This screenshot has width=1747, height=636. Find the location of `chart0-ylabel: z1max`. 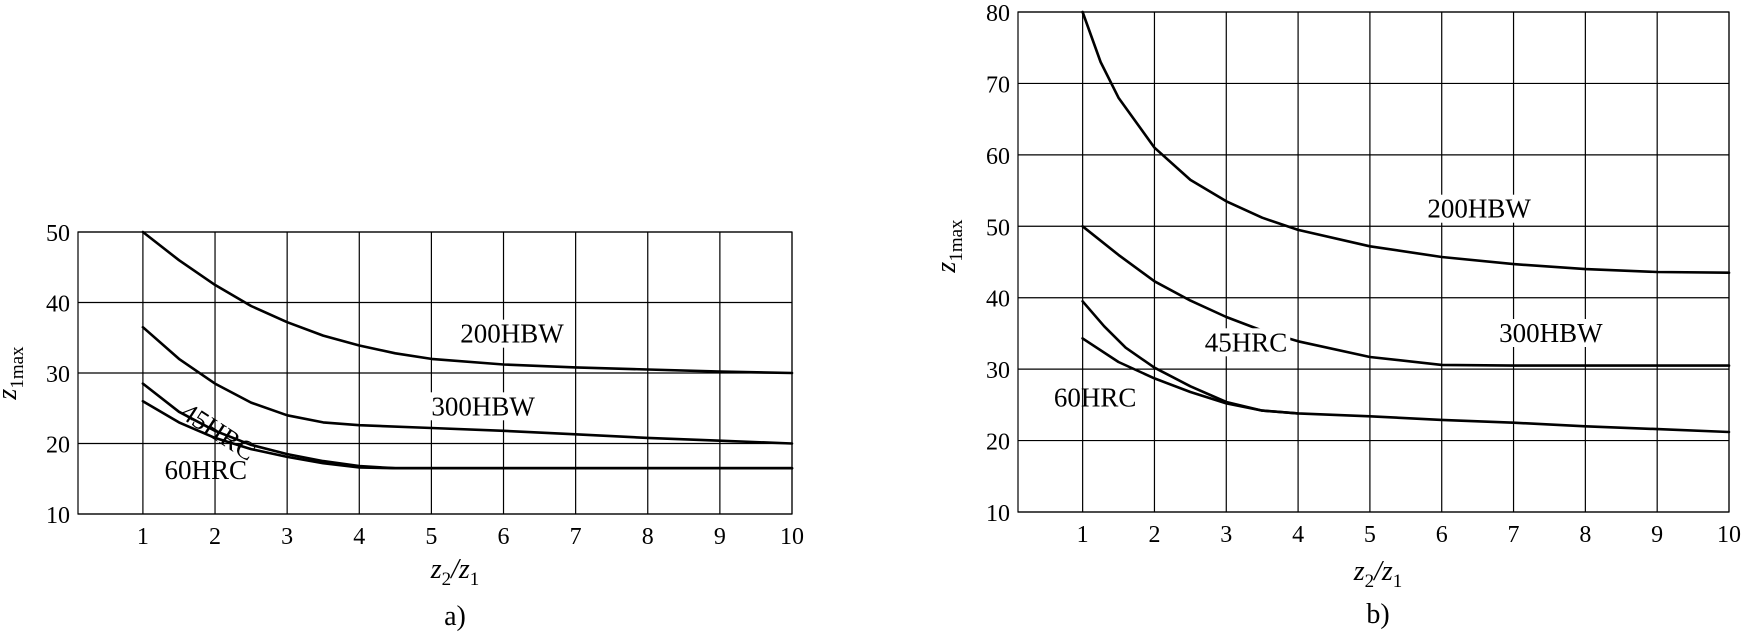

chart0-ylabel: z1max is located at coordinates (14, 373).